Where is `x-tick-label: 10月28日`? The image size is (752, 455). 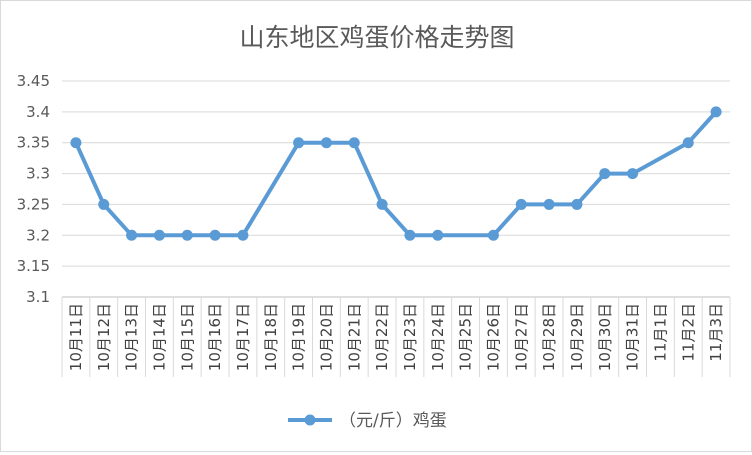
x-tick-label: 10月28日 is located at coordinates (549, 337).